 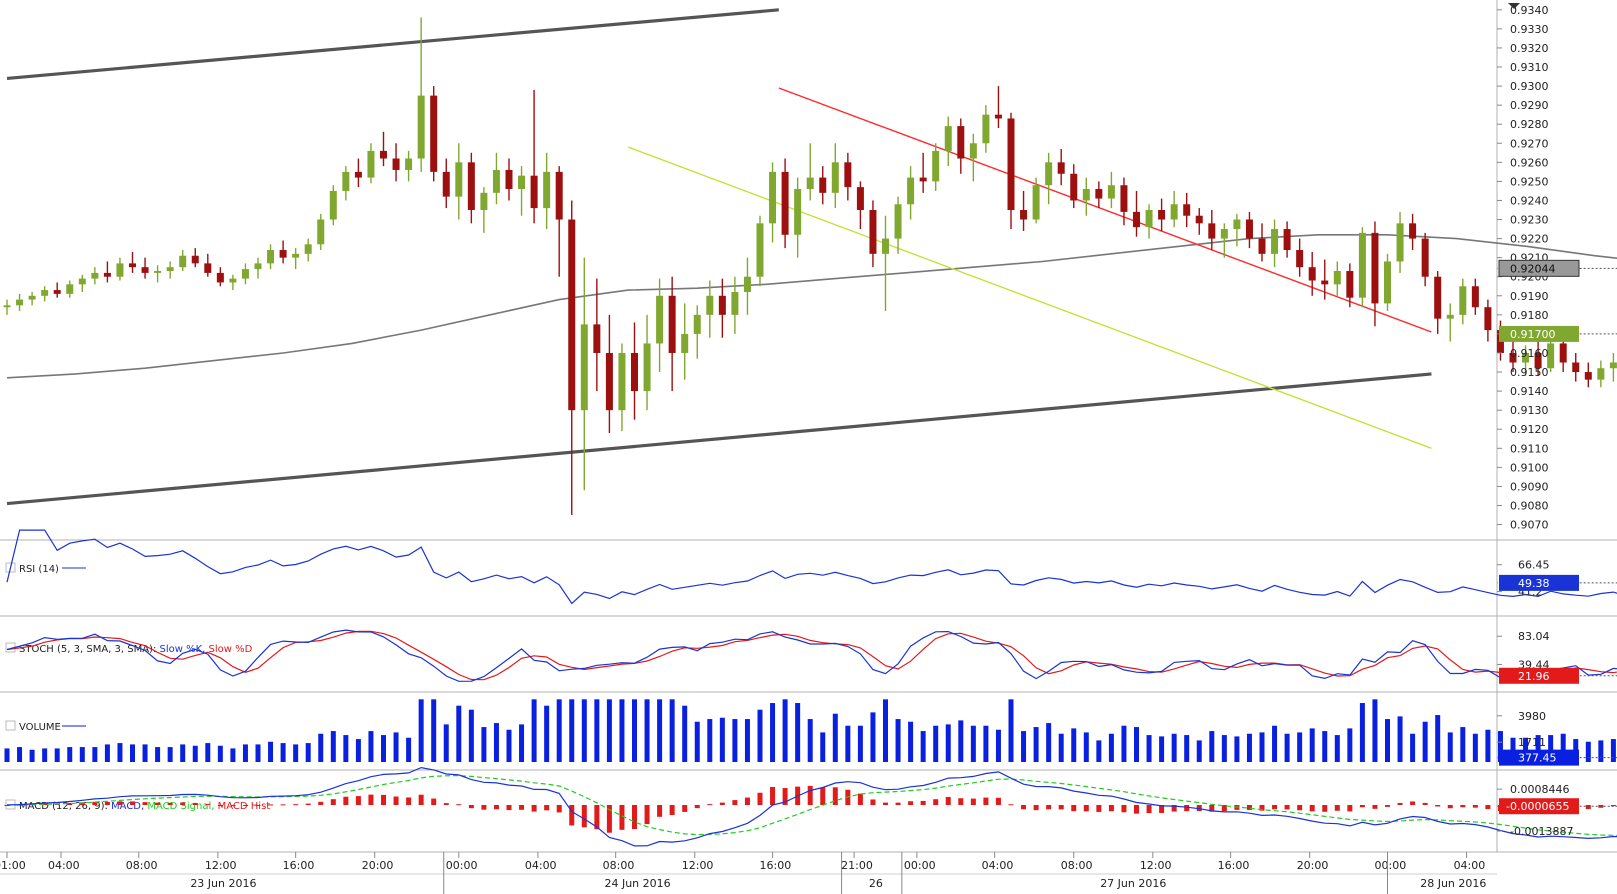 What do you see at coordinates (223, 883) in the screenshot?
I see `date-label: 23 Jun 2016` at bounding box center [223, 883].